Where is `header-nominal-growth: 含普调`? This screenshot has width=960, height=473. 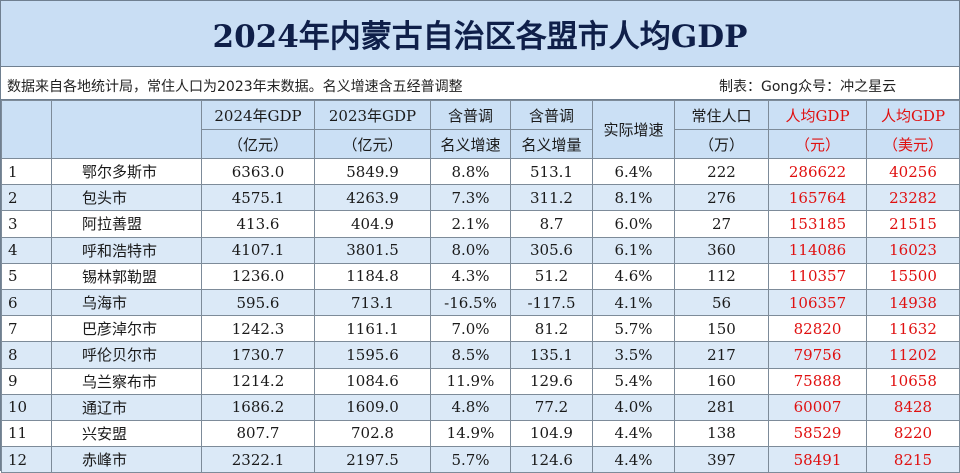
header-nominal-growth: 含普调 is located at coordinates (470, 115).